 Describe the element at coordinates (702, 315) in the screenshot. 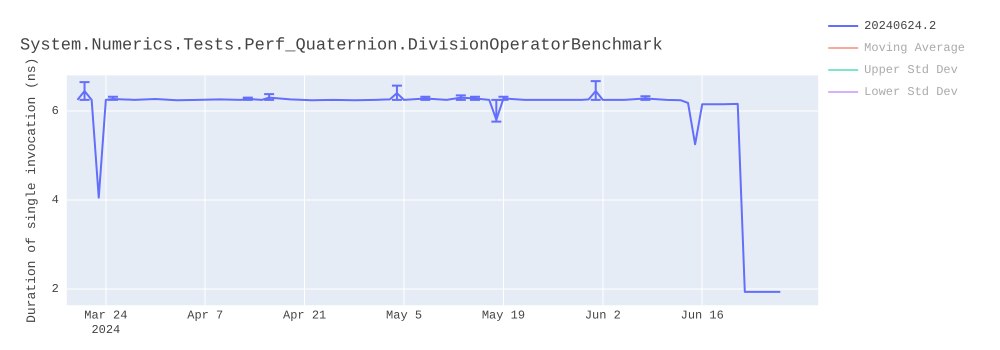

I see `x-tick-label: Jun 16` at that location.